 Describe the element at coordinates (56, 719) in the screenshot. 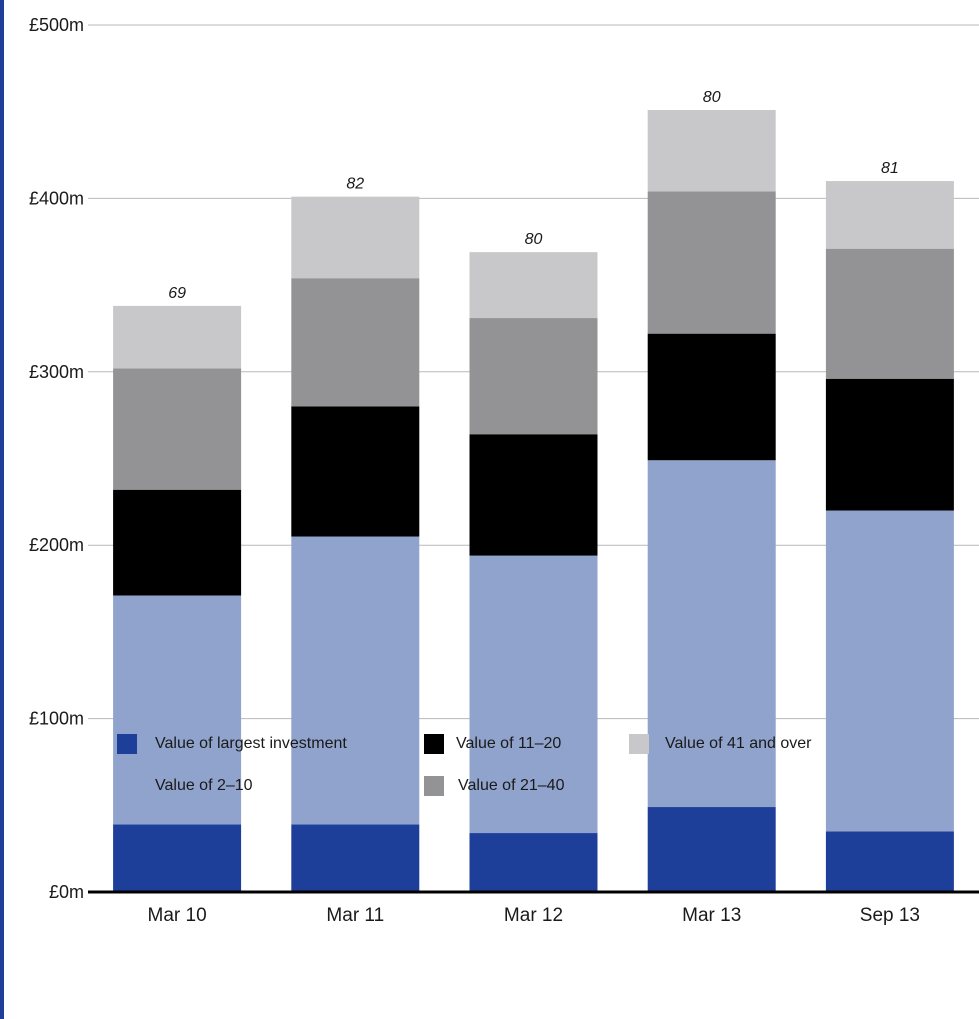

I see `y-tick-label: £100m` at that location.